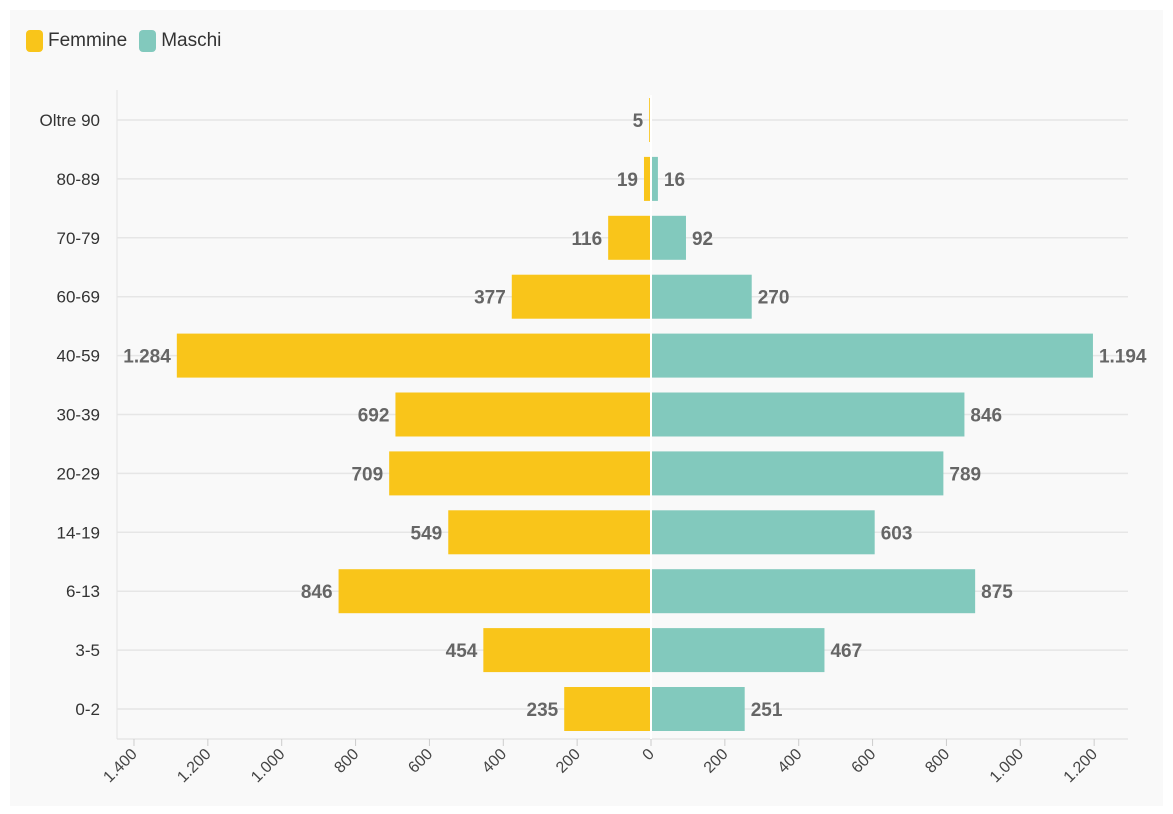  Describe the element at coordinates (78, 473) in the screenshot. I see `category-label: 20-29` at that location.